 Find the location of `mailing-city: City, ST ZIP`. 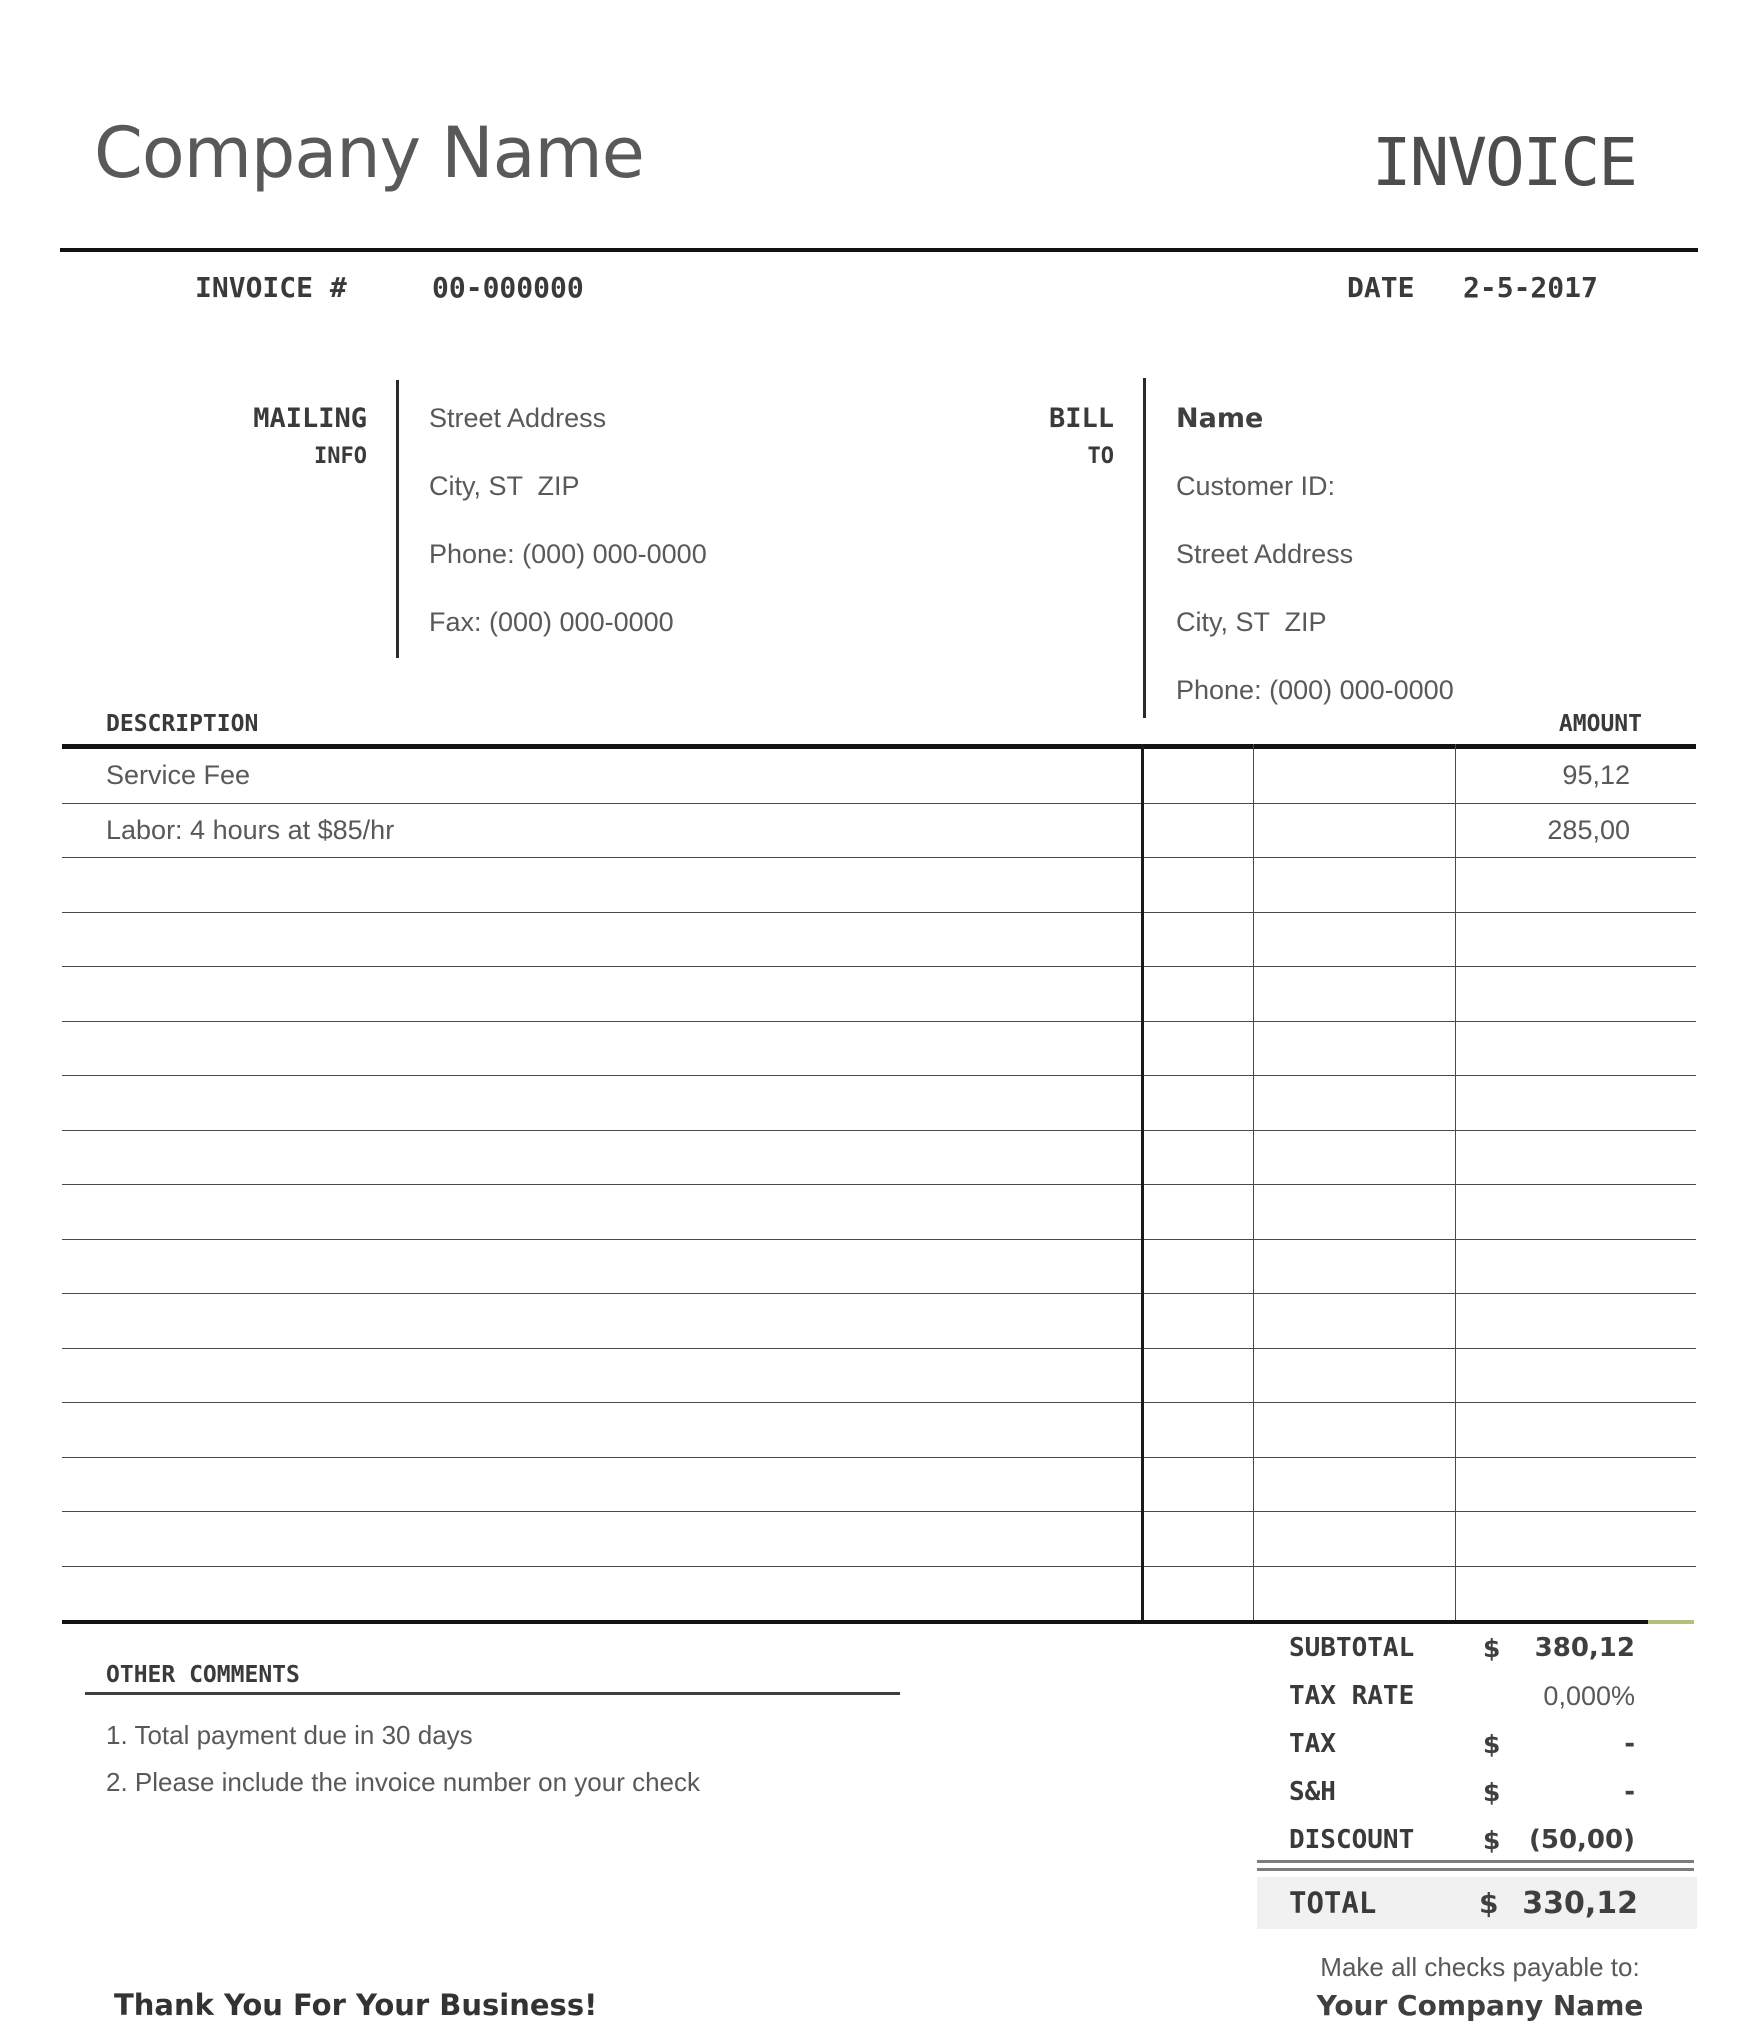

mailing-city: City, ST ZIP is located at coordinates (504, 485).